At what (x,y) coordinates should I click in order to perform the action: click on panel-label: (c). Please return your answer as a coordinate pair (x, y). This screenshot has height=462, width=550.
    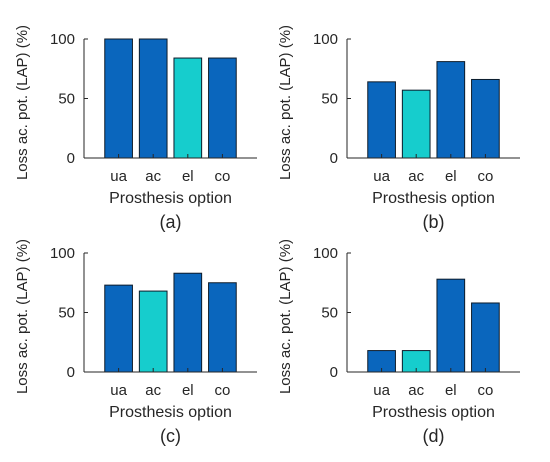
    Looking at the image, I should click on (170, 436).